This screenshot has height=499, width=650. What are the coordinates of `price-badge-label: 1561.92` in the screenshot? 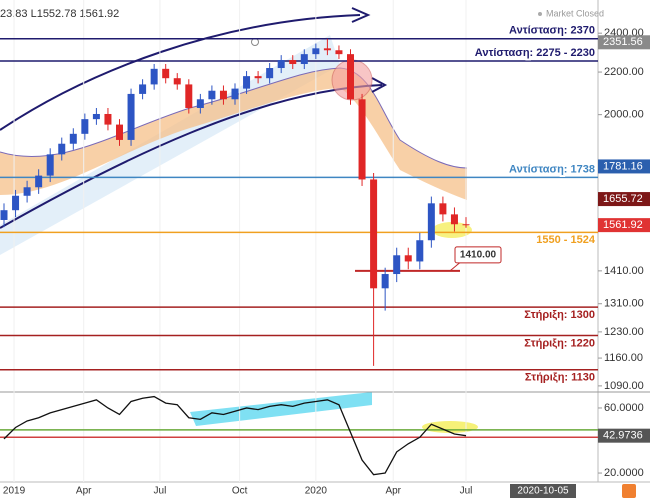 It's located at (623, 225).